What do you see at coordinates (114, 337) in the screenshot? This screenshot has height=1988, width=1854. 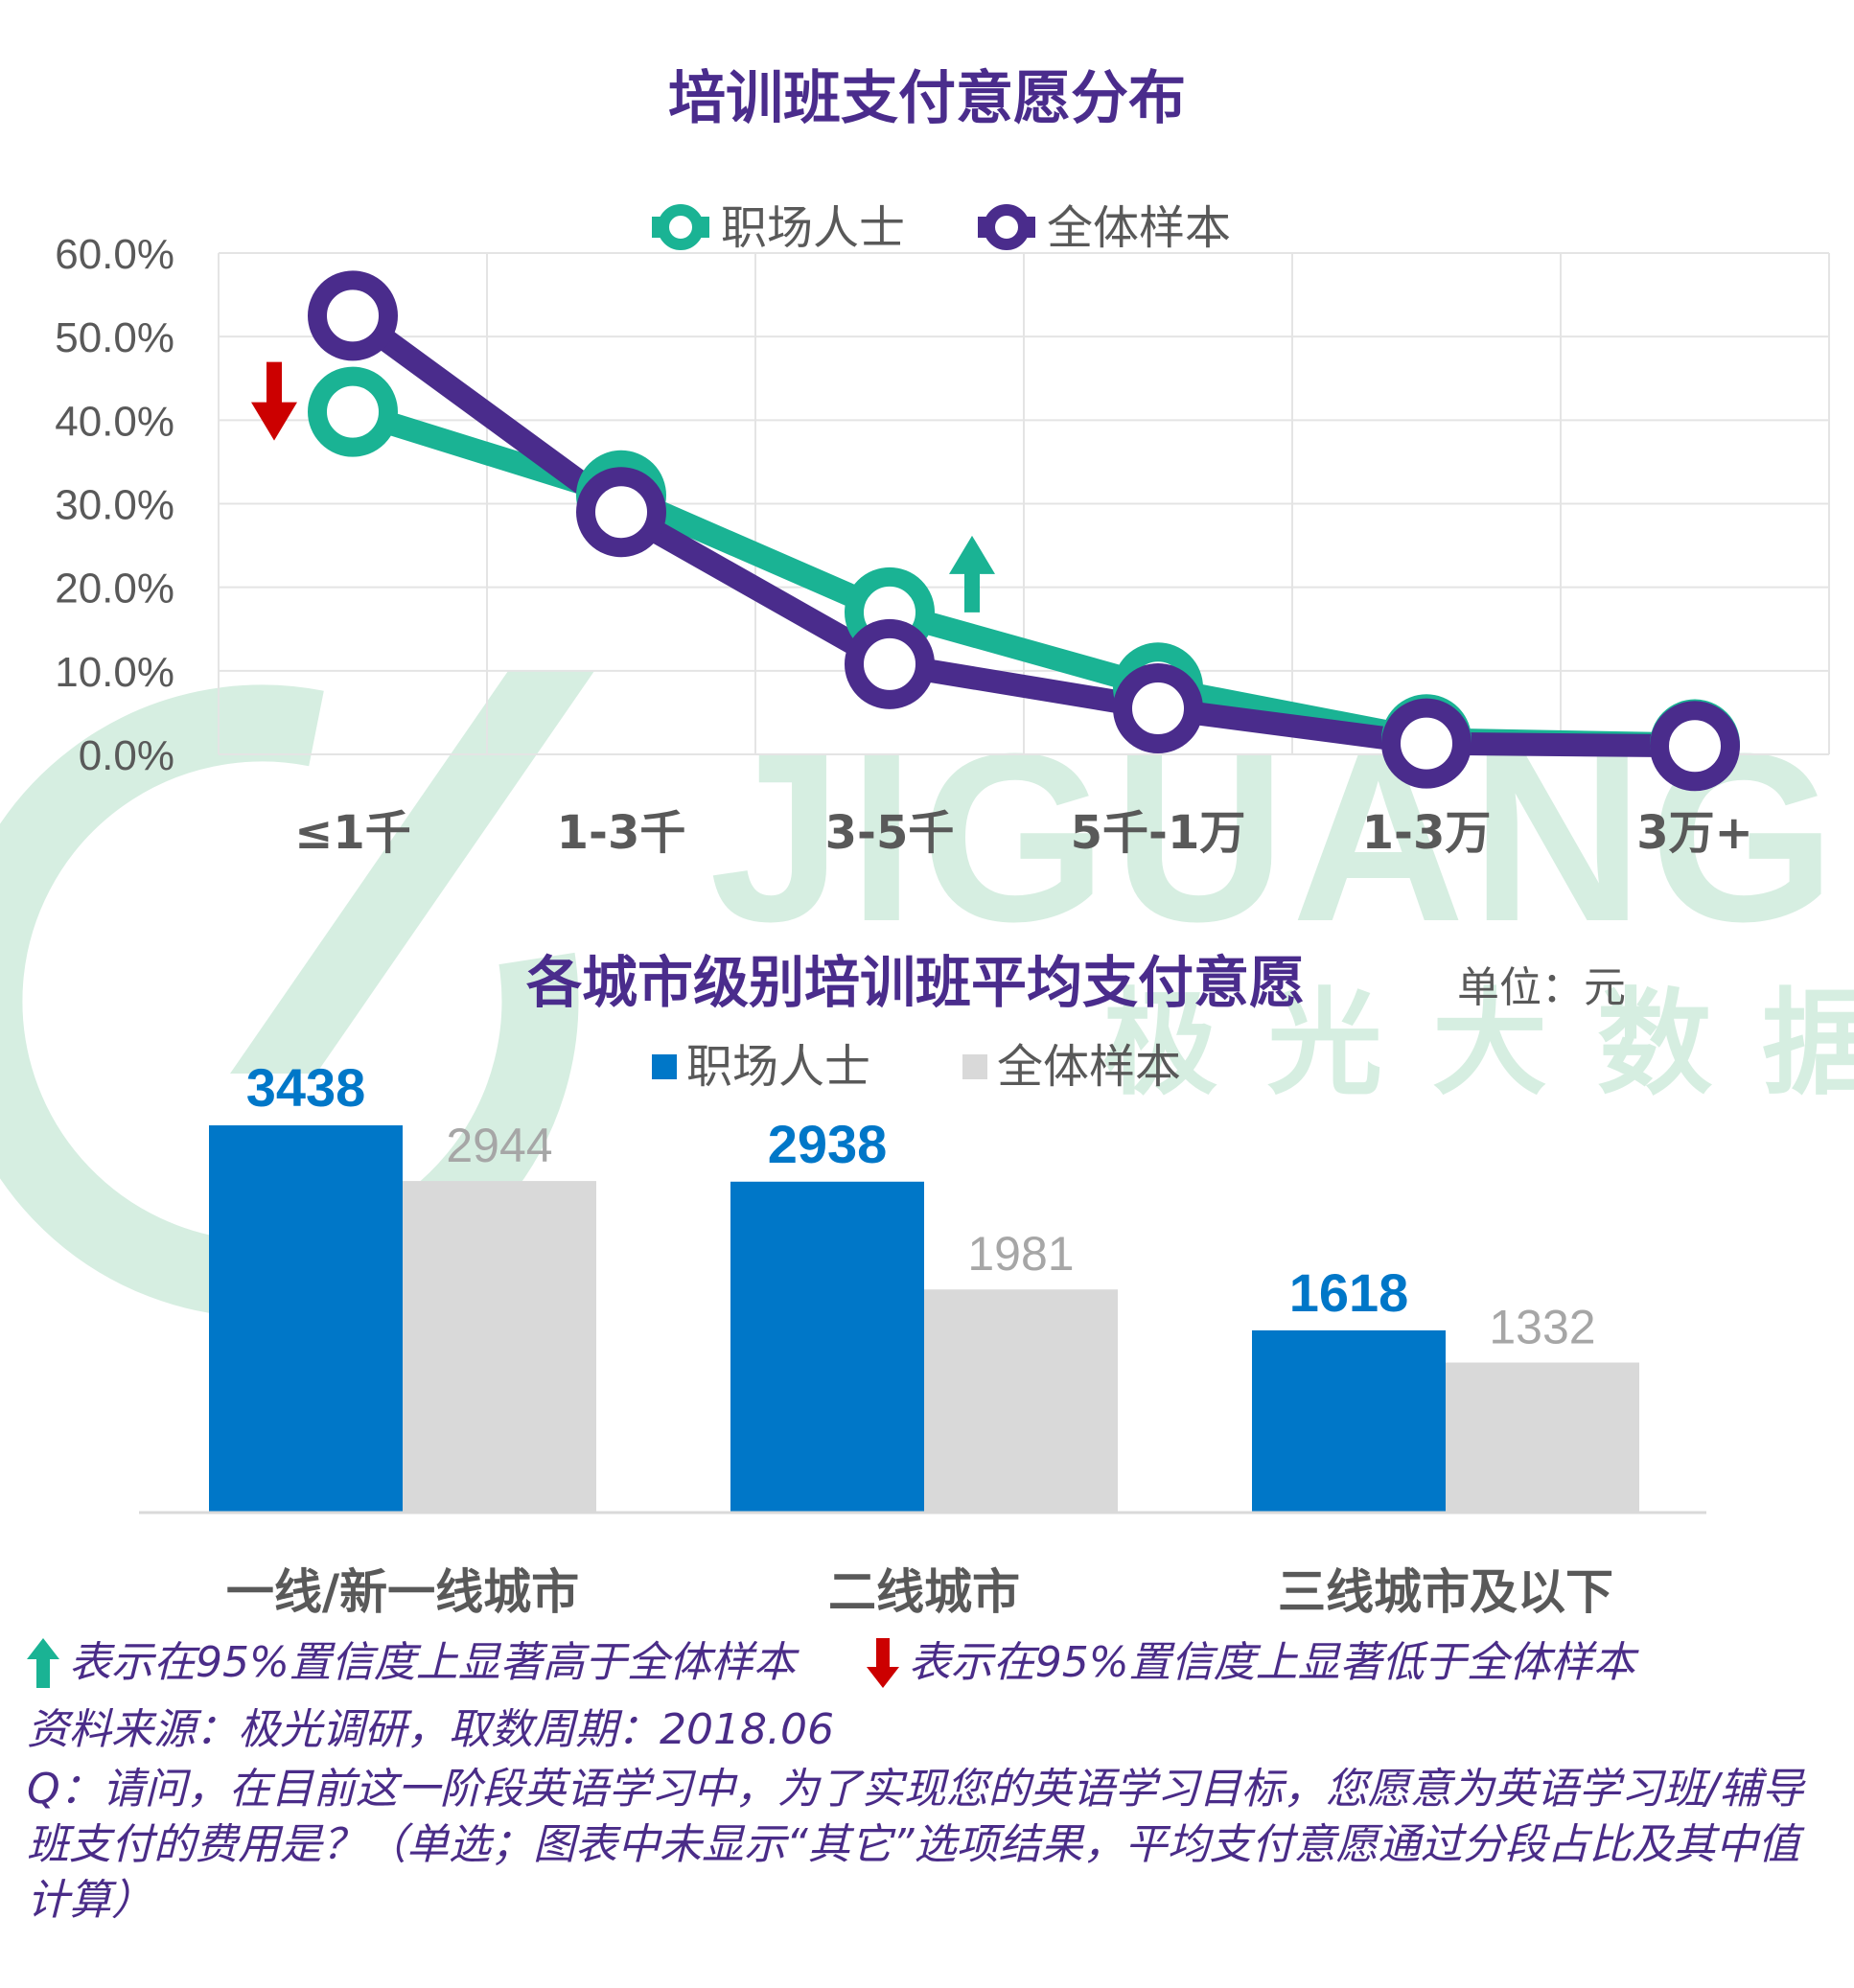 I see `y-tick-label: 50.0%` at bounding box center [114, 337].